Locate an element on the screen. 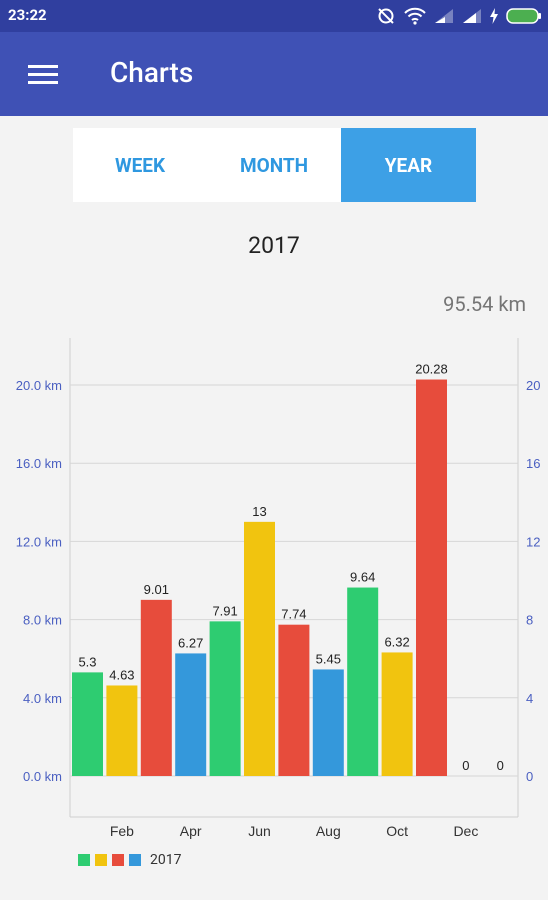 The height and width of the screenshot is (900, 548). sync-off-icon is located at coordinates (386, 16).